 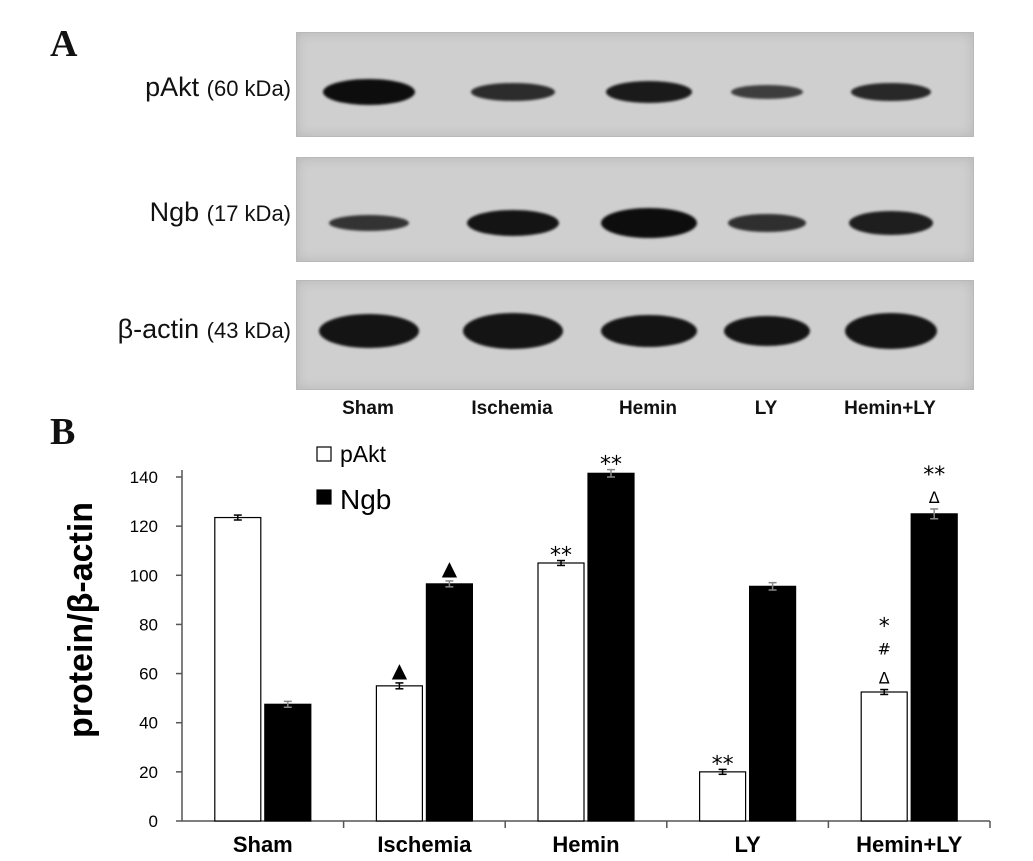 I want to click on blot-label: Ngb (17 kDa), so click(x=220, y=212).